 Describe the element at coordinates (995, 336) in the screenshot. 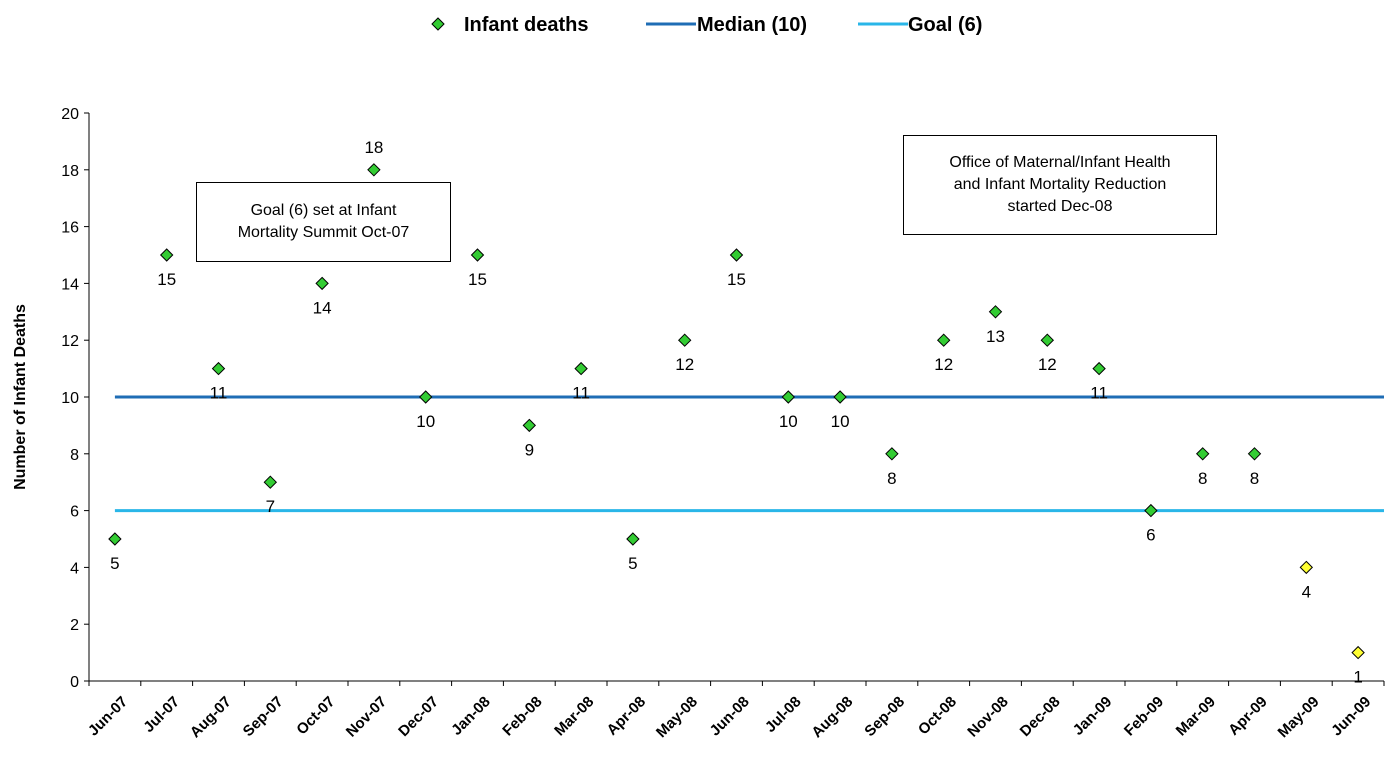

I see `data-label: 13` at that location.